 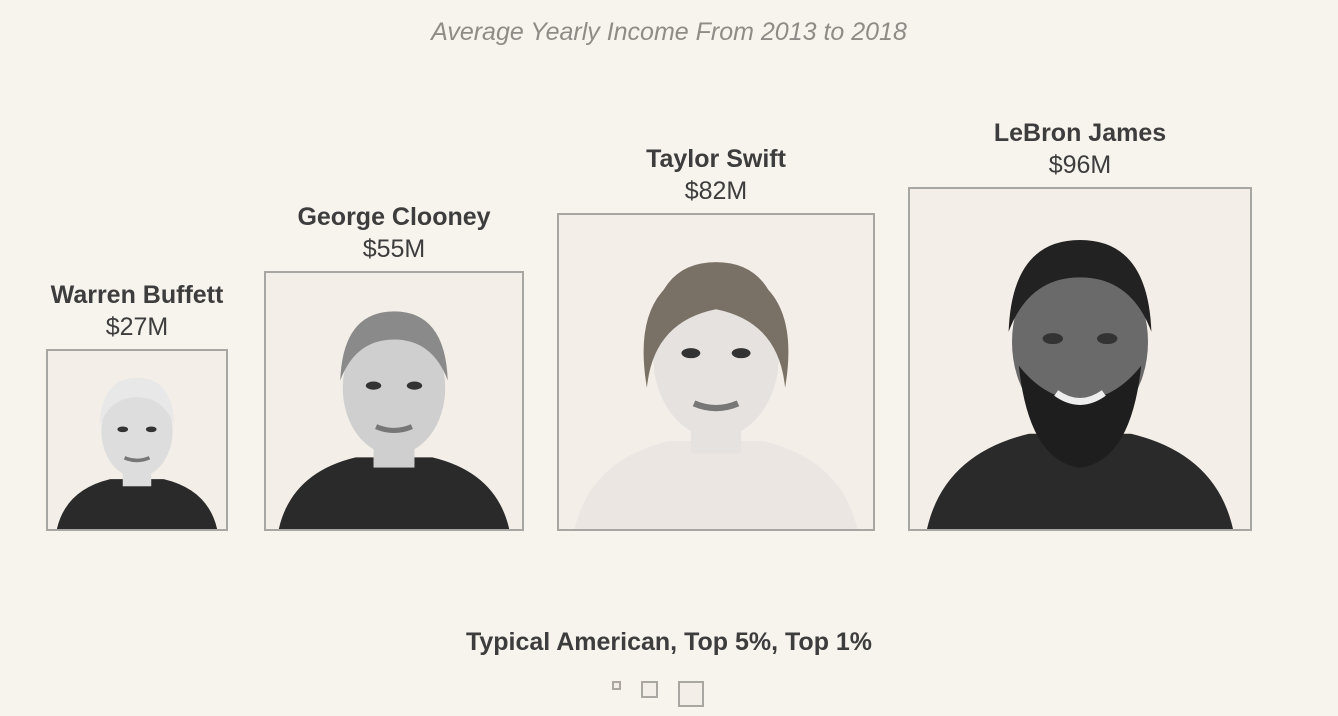 What do you see at coordinates (1080, 165) in the screenshot?
I see `person-income: $96M` at bounding box center [1080, 165].